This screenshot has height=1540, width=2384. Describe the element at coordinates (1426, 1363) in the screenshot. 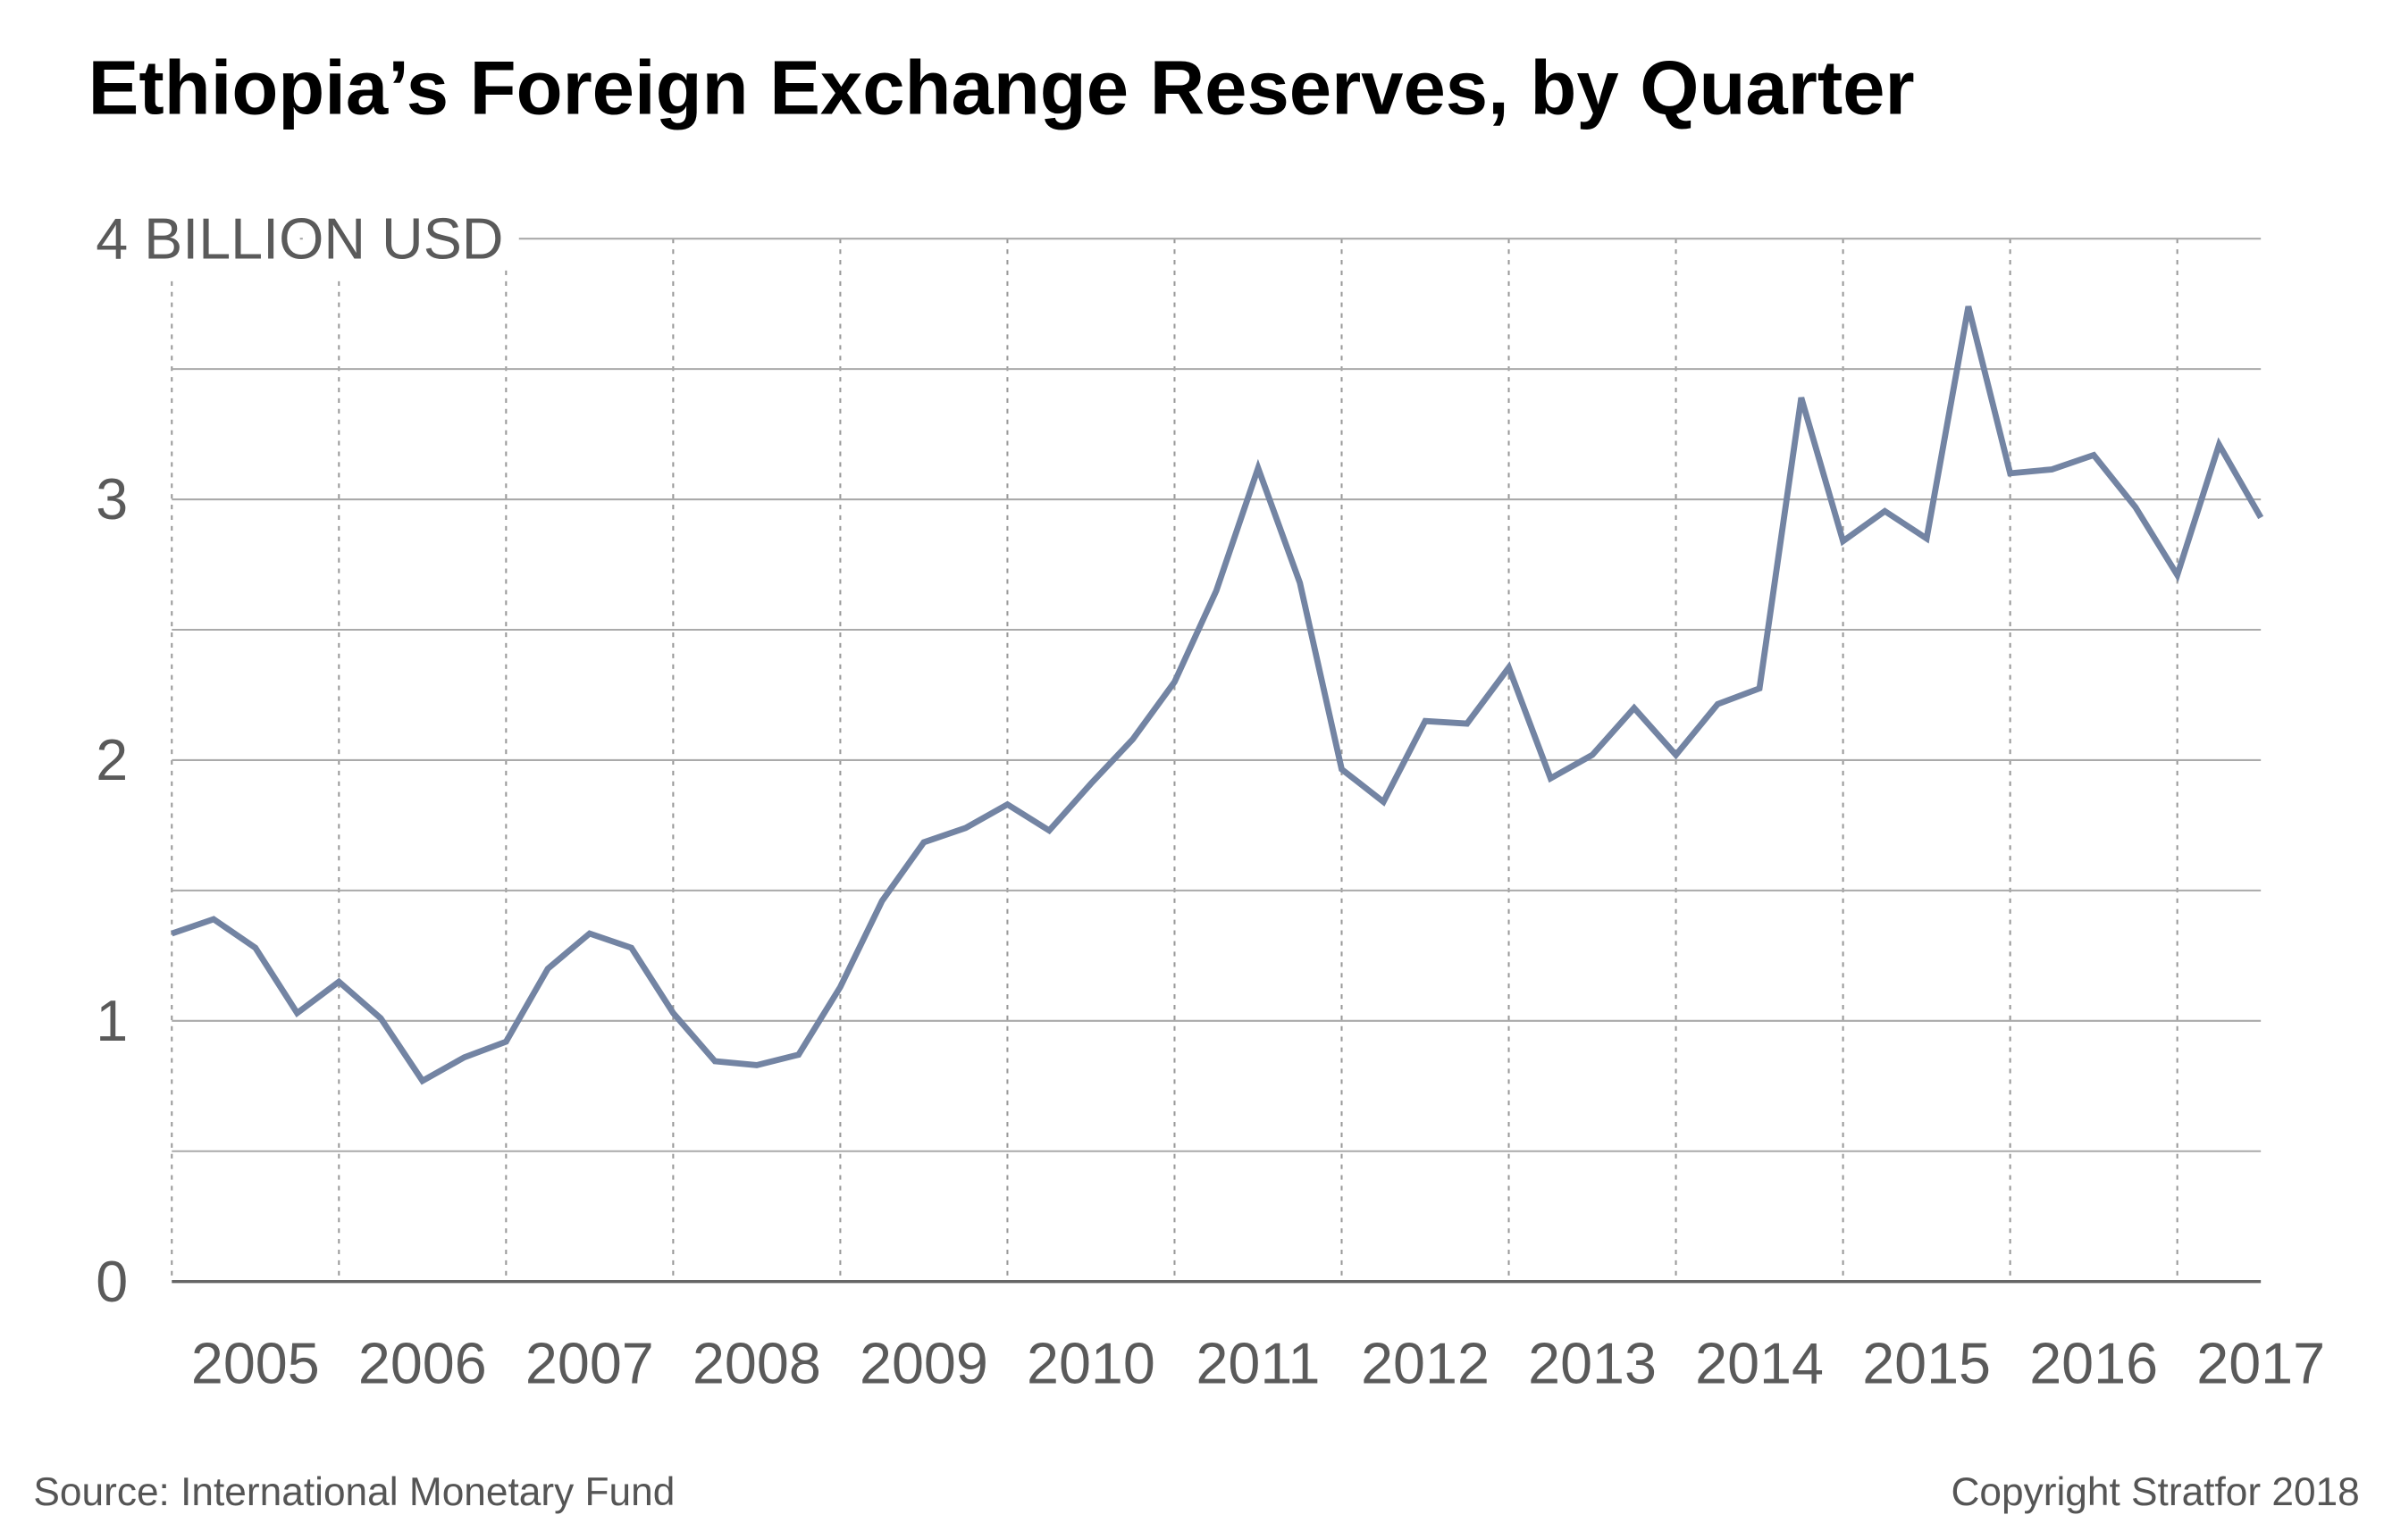

I see `x-tick-label: 2012` at that location.